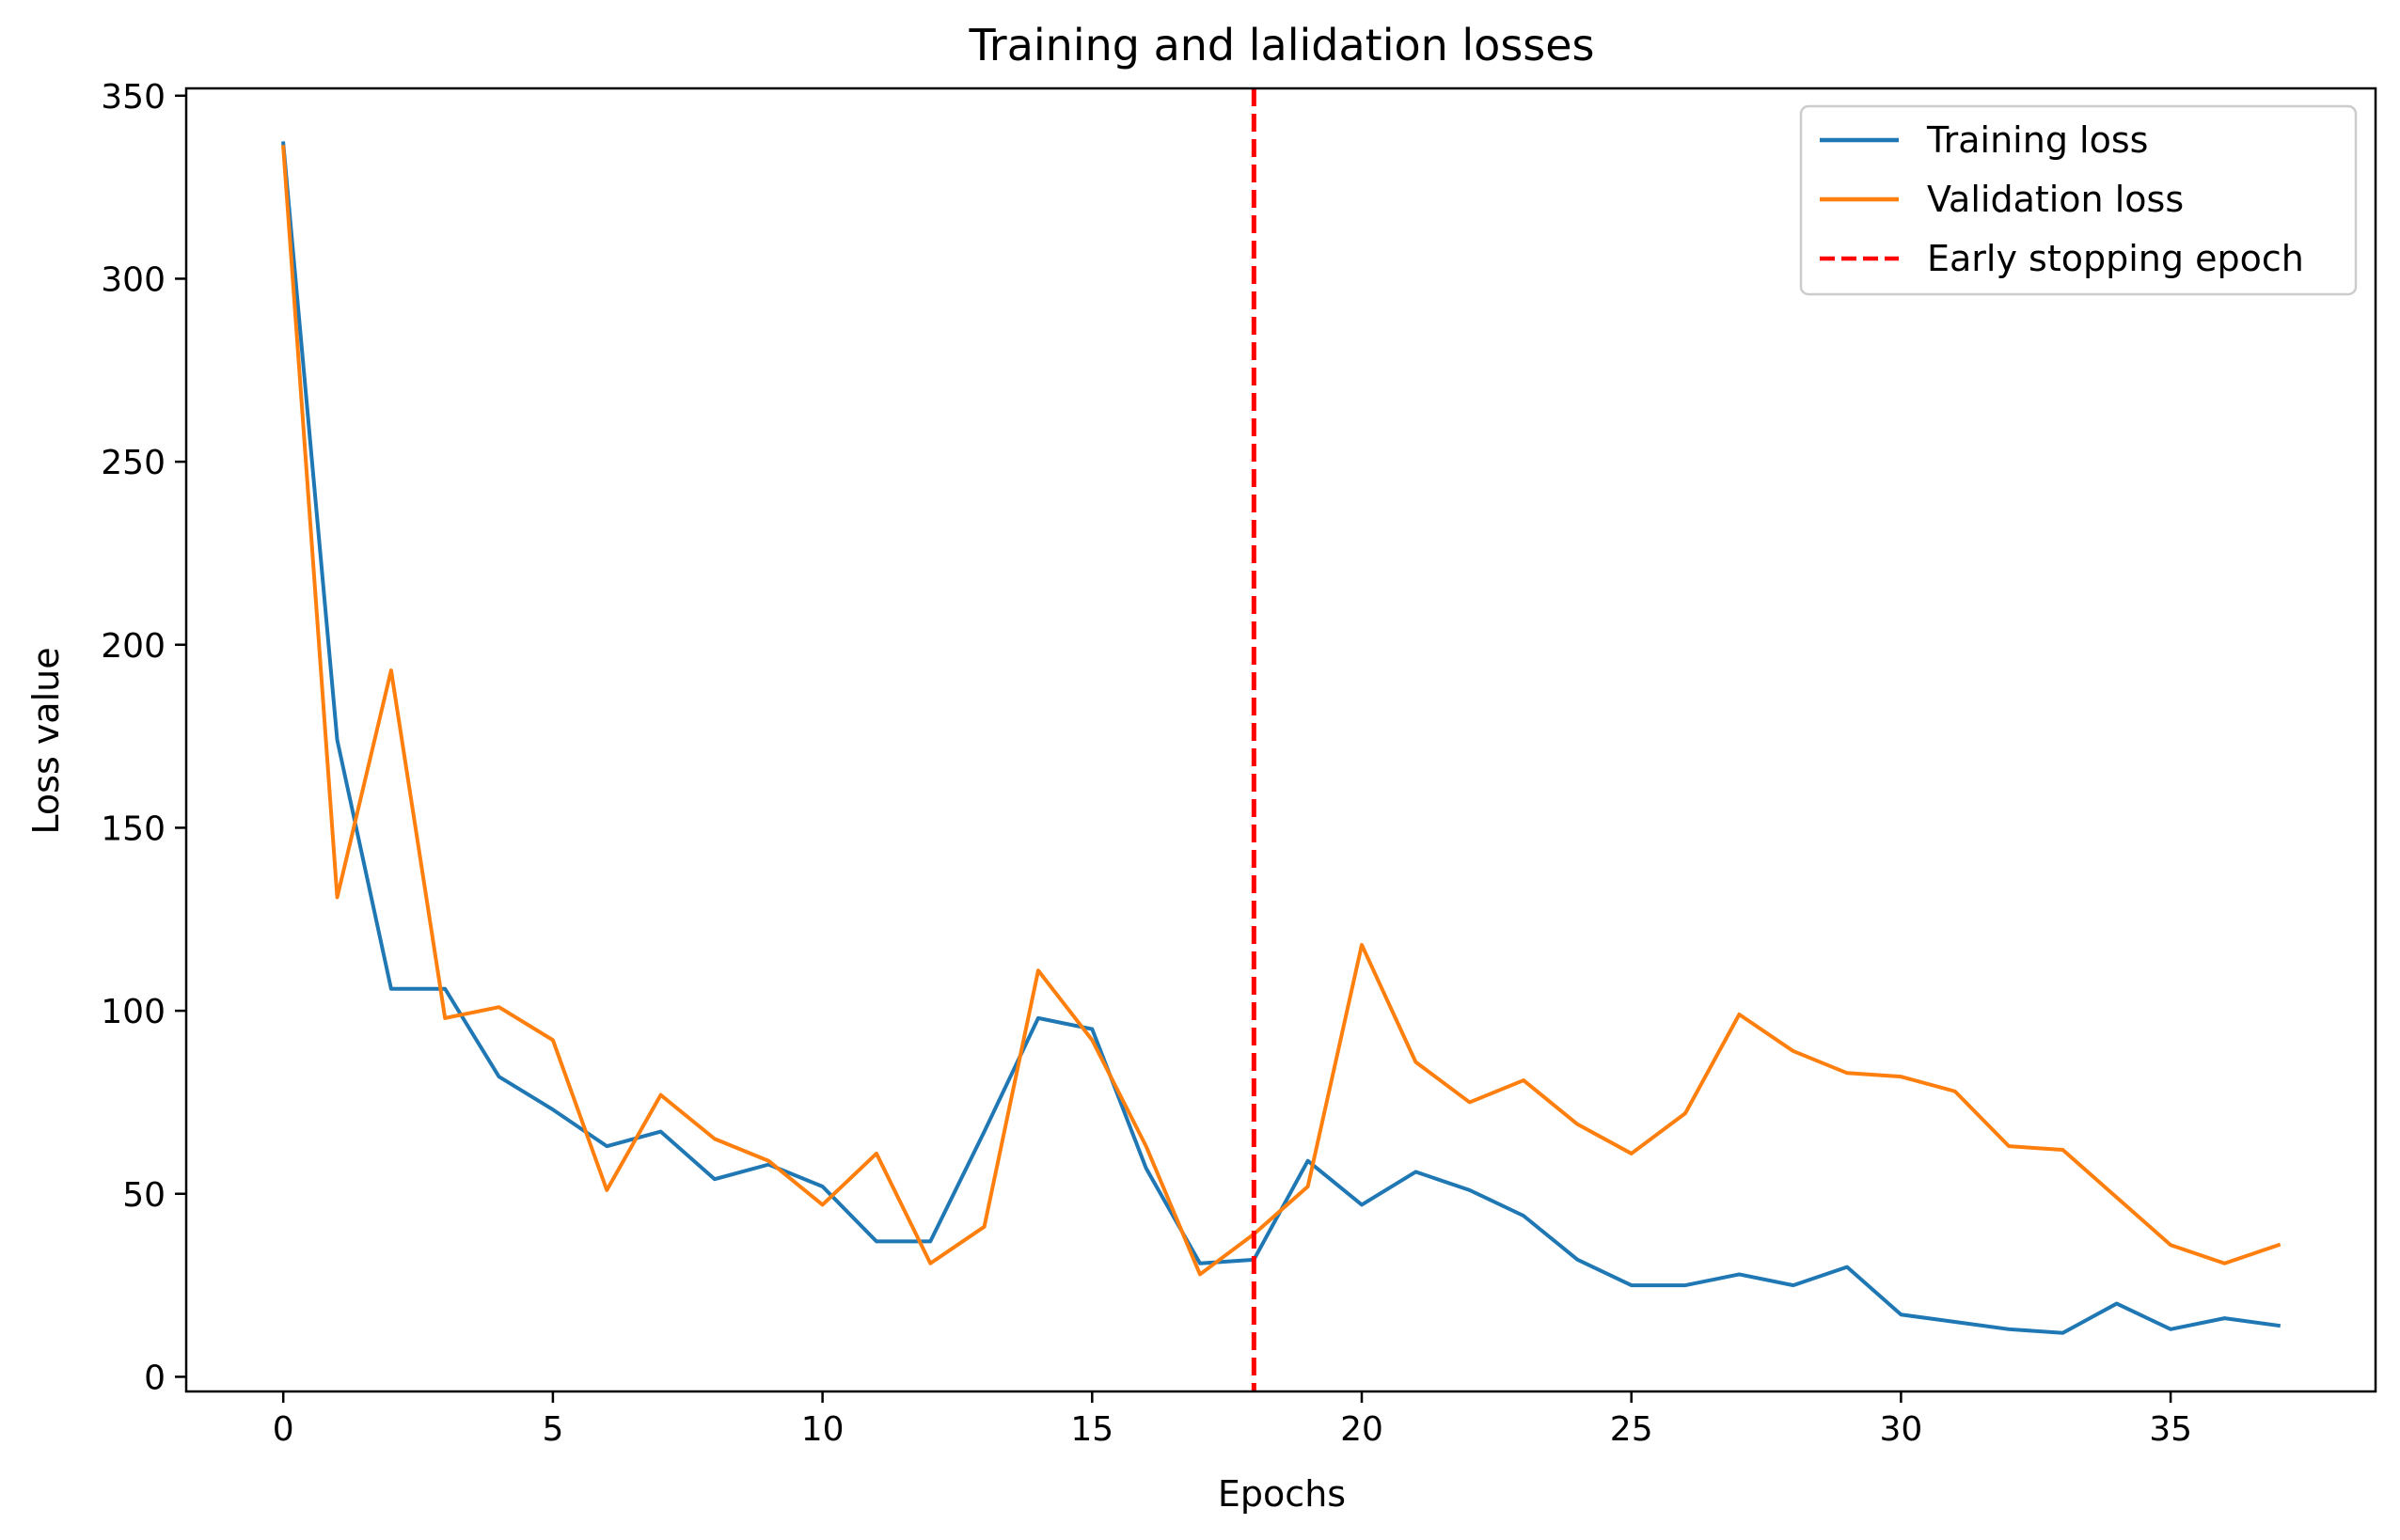 This screenshot has width=2400, height=1540. I want to click on y-tick-label: 350, so click(133, 98).